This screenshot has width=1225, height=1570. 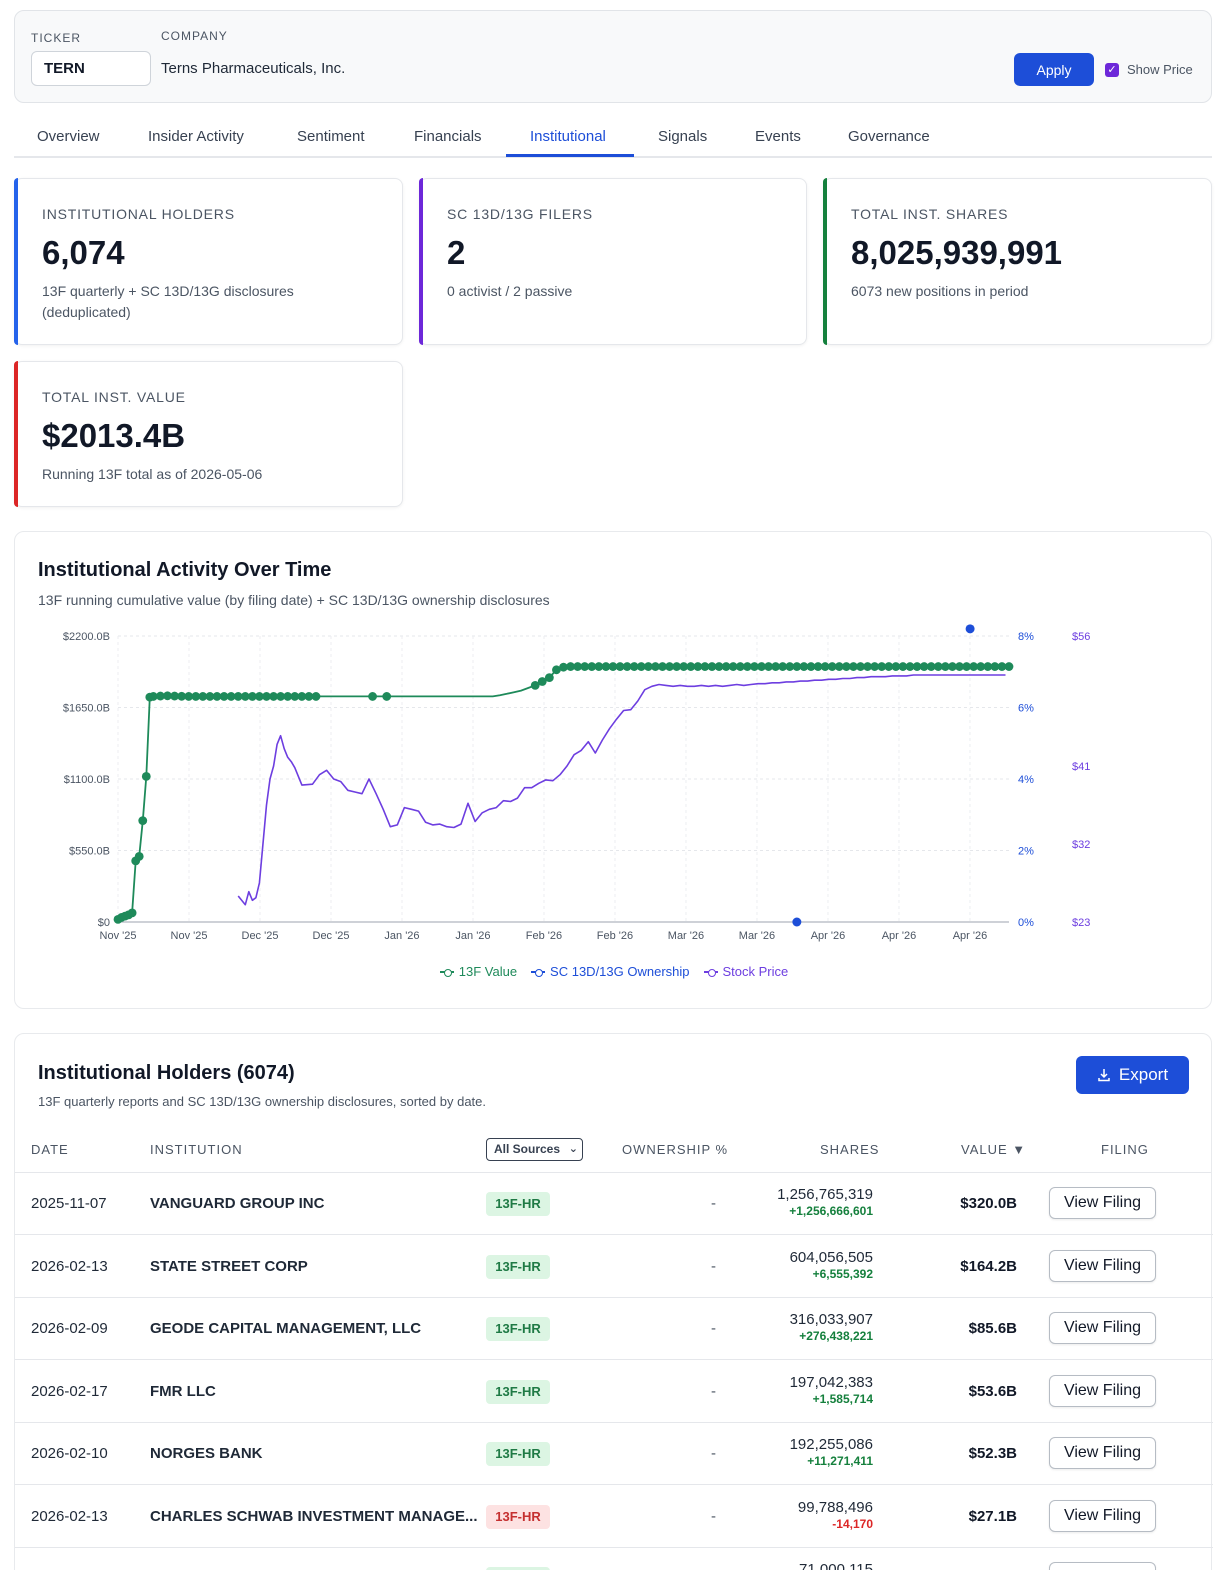 What do you see at coordinates (166, 1073) in the screenshot?
I see `holders-title: Institutional Holders (6074)` at bounding box center [166, 1073].